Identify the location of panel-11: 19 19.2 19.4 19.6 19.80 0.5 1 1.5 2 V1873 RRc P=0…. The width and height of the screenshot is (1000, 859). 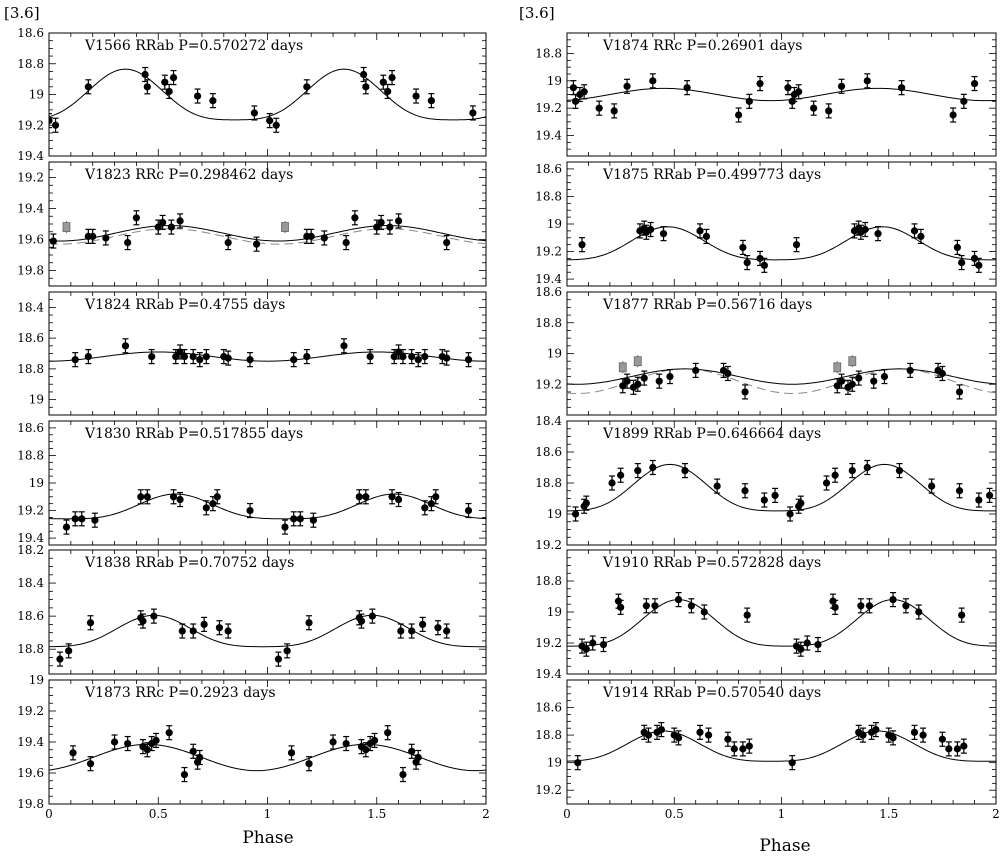
(253, 747).